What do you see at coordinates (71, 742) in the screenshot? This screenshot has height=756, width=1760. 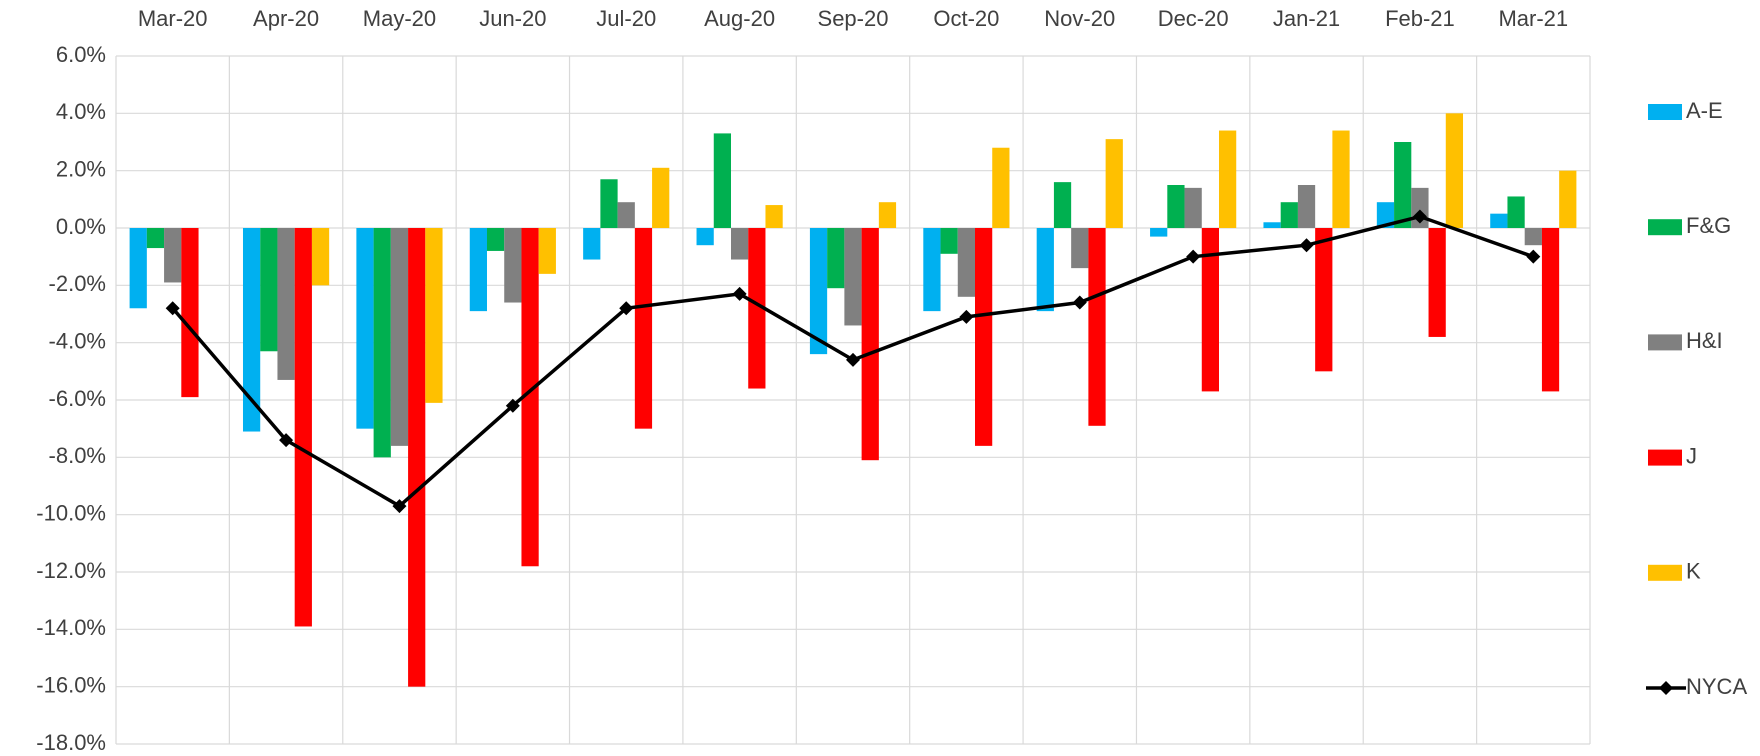 I see `y-tick-label: -18.0%` at bounding box center [71, 742].